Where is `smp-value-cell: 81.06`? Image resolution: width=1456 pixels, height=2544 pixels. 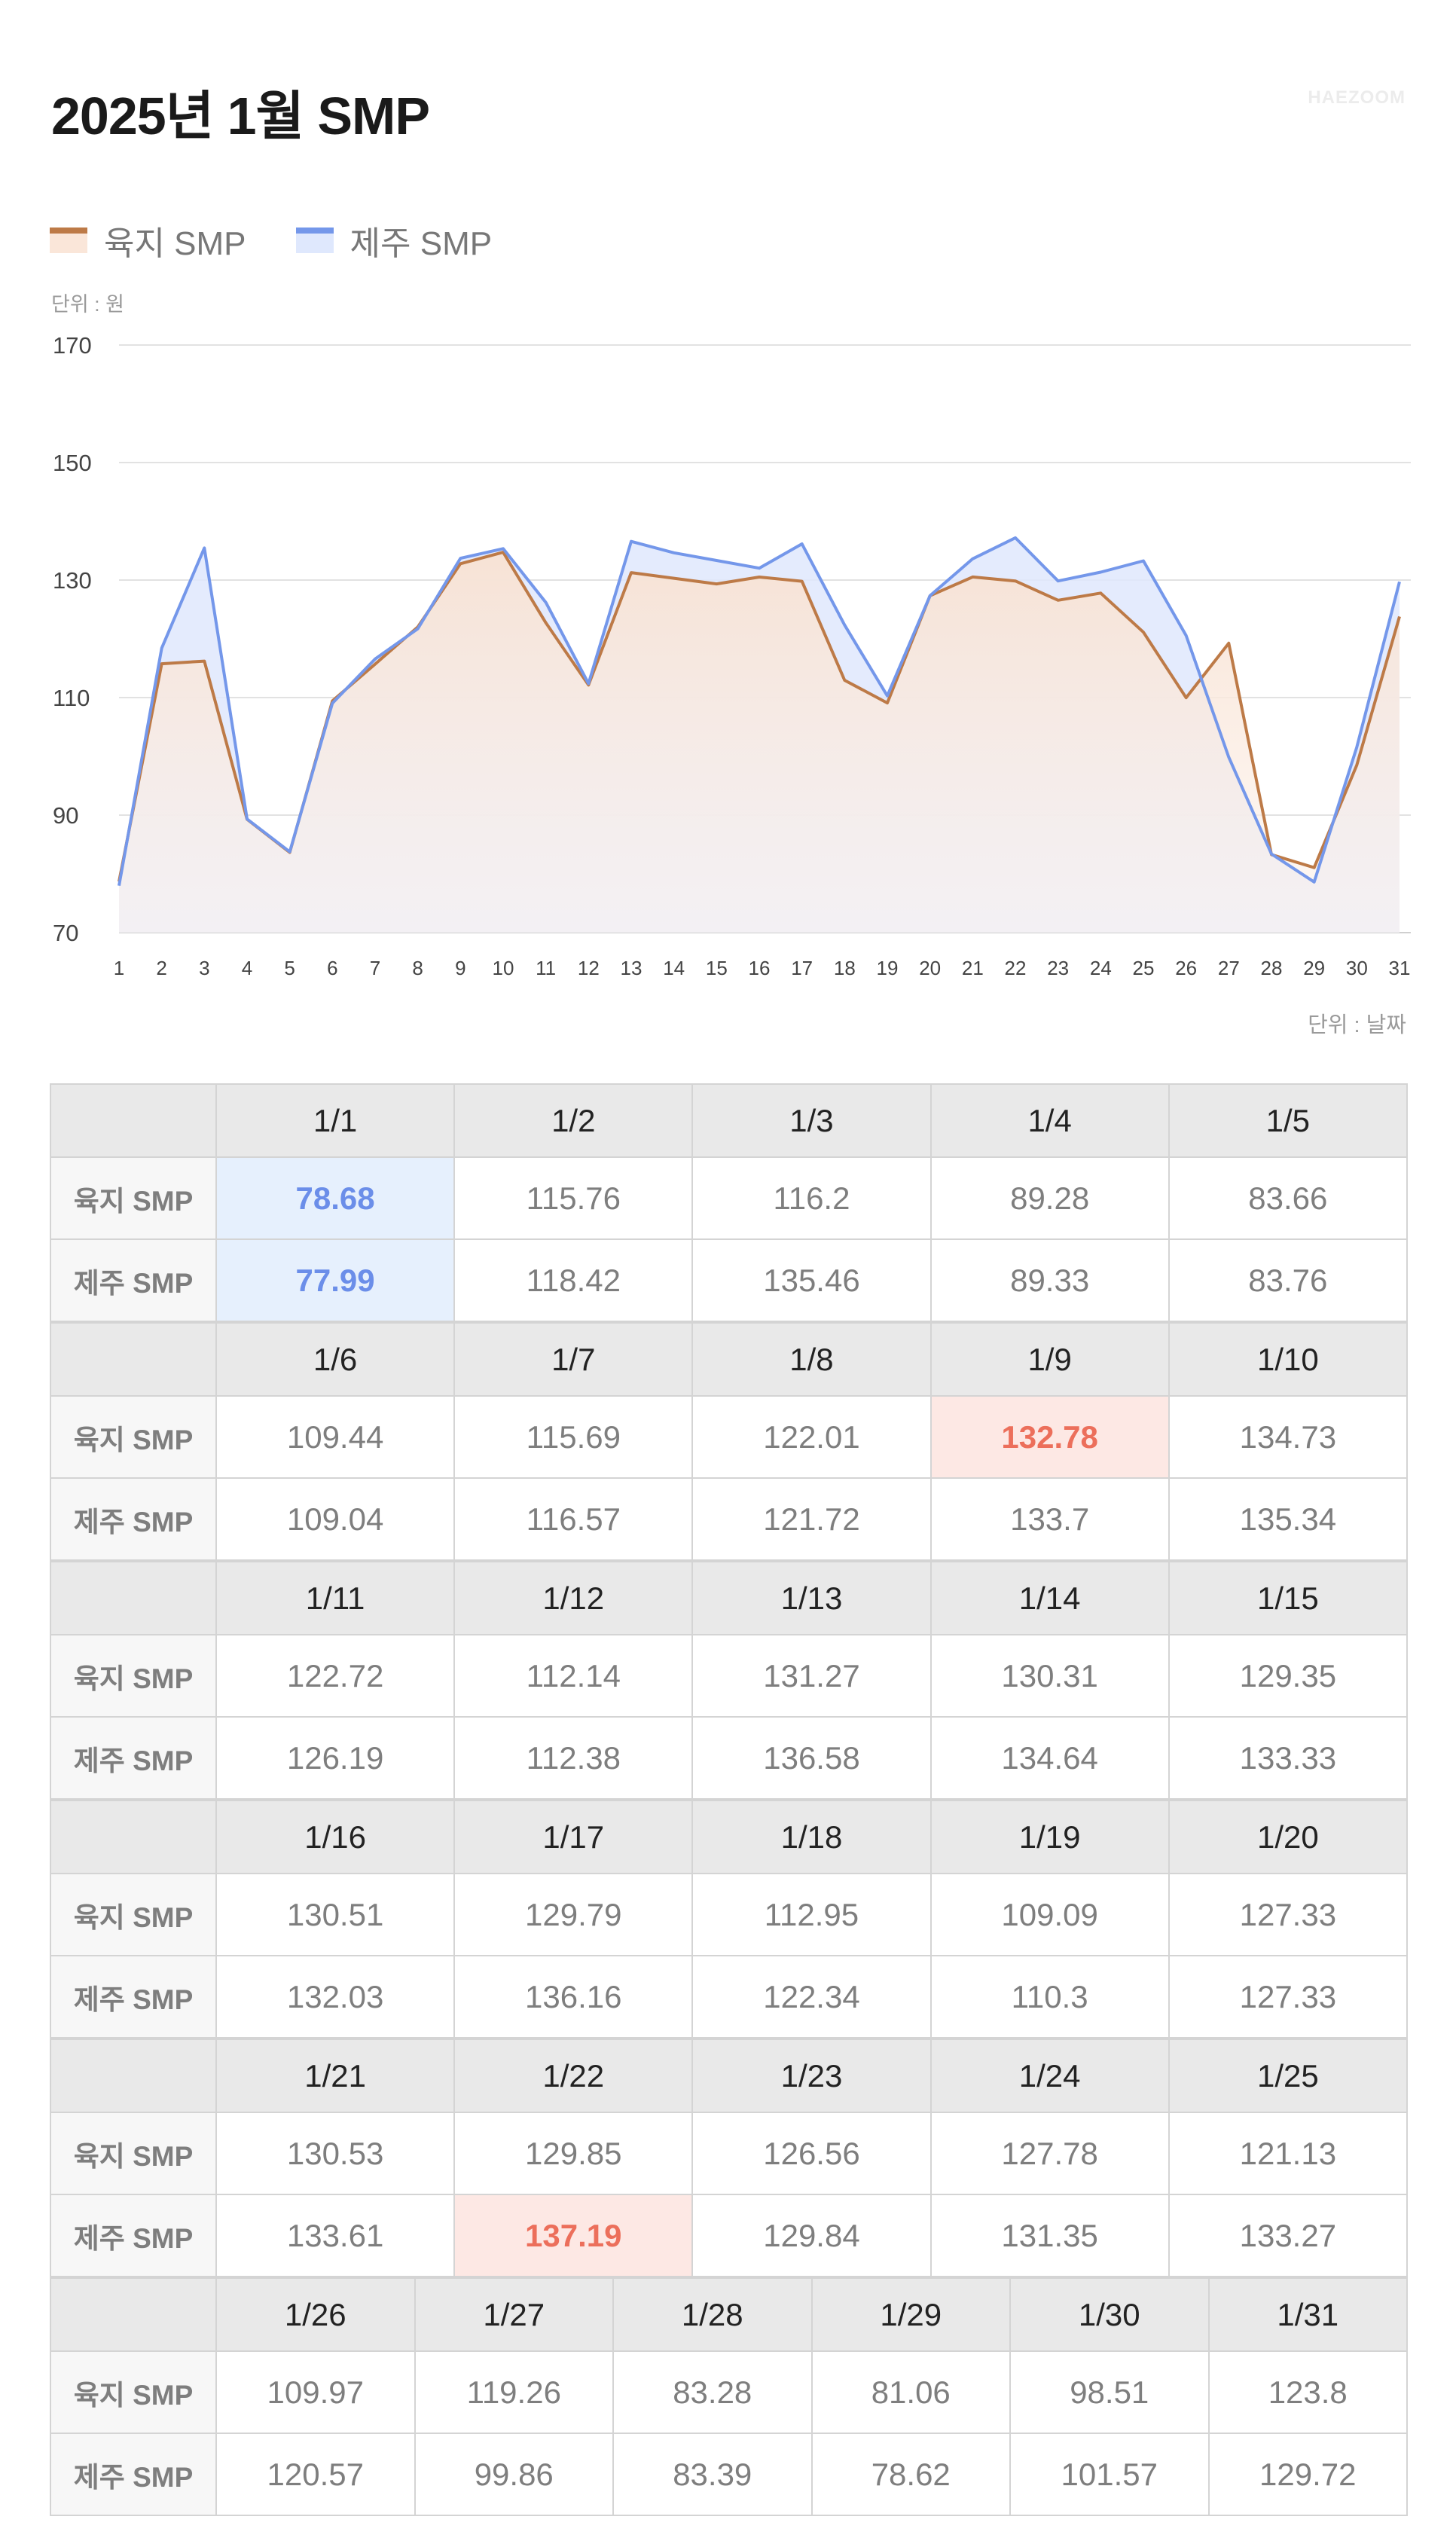
smp-value-cell: 81.06 is located at coordinates (910, 2392).